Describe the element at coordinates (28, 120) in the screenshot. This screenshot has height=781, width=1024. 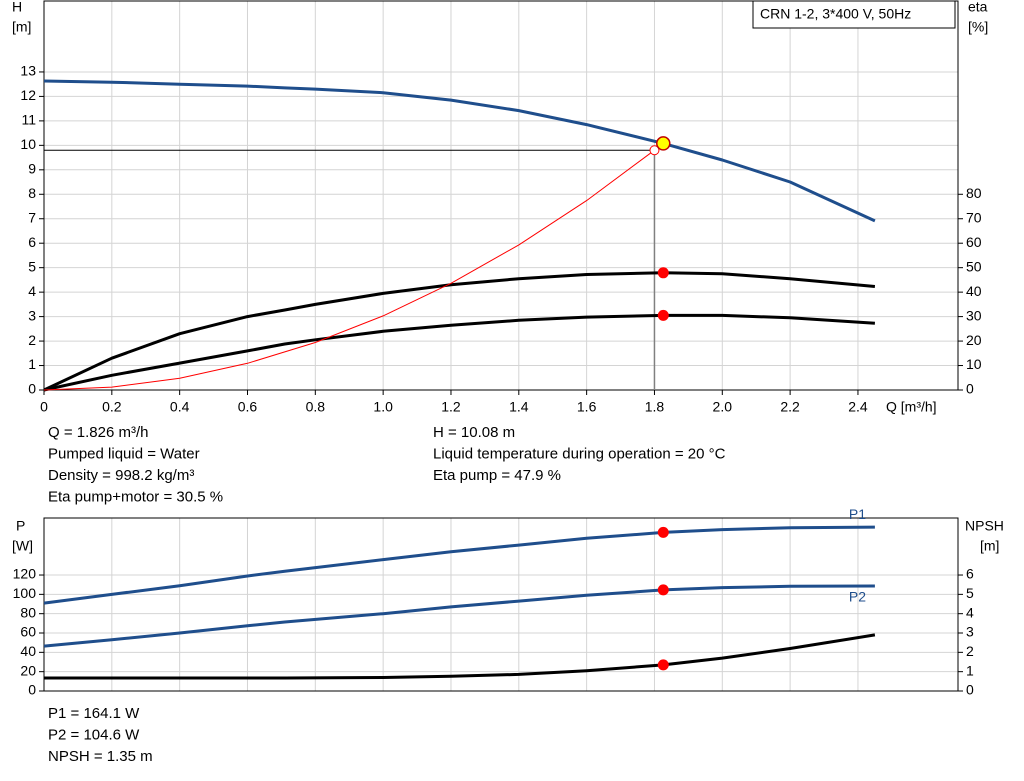
I see `y-tick-label: 11` at that location.